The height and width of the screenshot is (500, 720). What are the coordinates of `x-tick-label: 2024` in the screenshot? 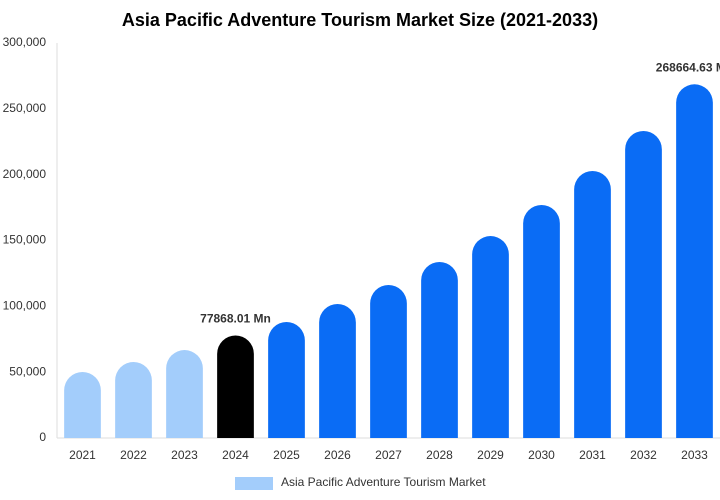 It's located at (235, 455).